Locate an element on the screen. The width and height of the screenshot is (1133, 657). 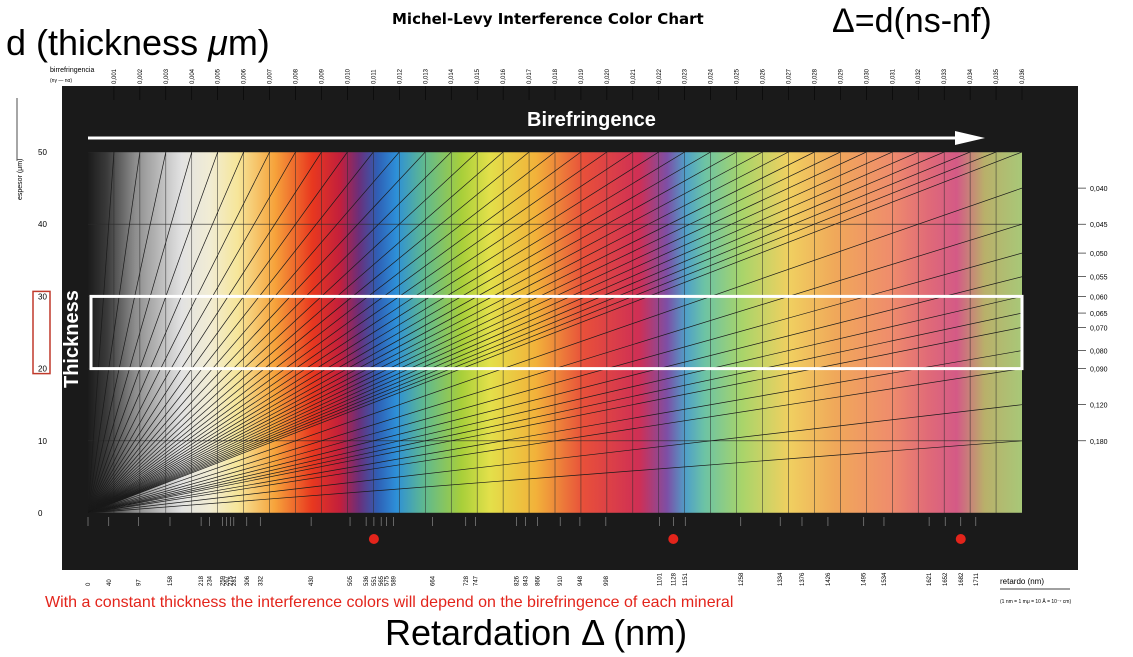
top-birefringence-label: 0,017 is located at coordinates (530, 76).